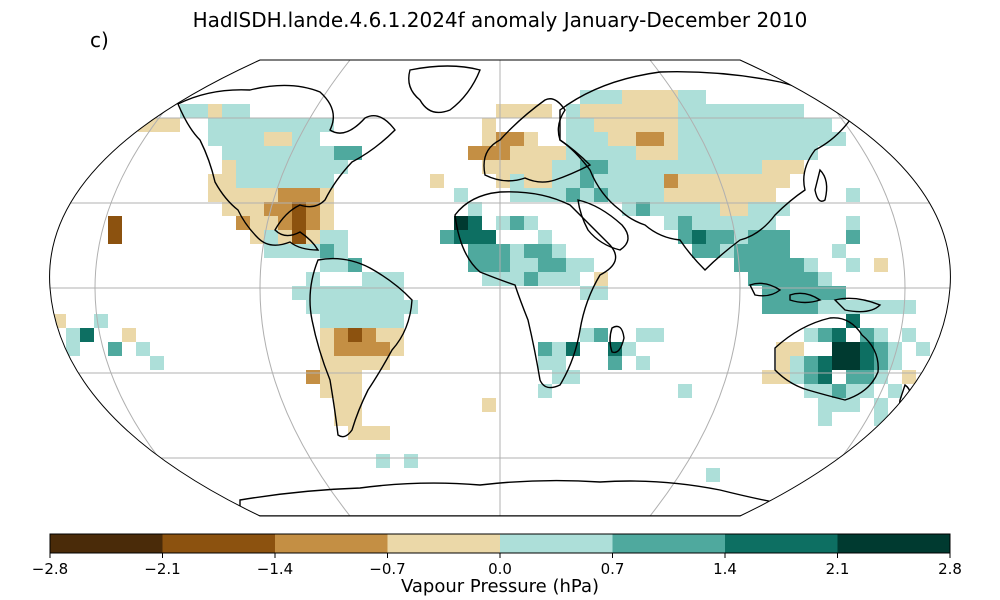 This screenshot has height=600, width=1000. I want to click on coast-arabia, so click(603, 225).